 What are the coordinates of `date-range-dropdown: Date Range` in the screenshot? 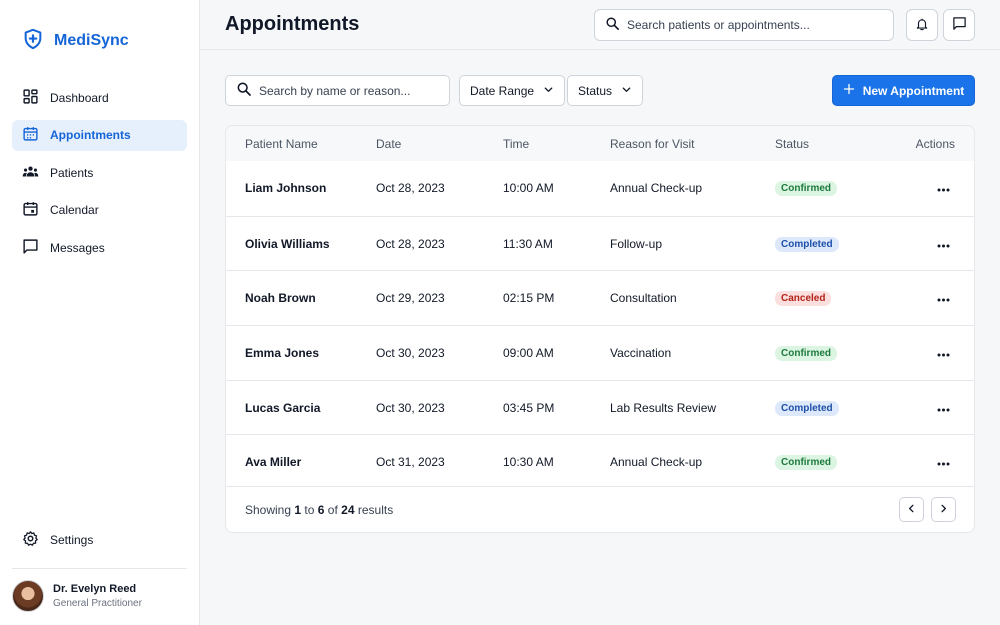 It's located at (512, 90).